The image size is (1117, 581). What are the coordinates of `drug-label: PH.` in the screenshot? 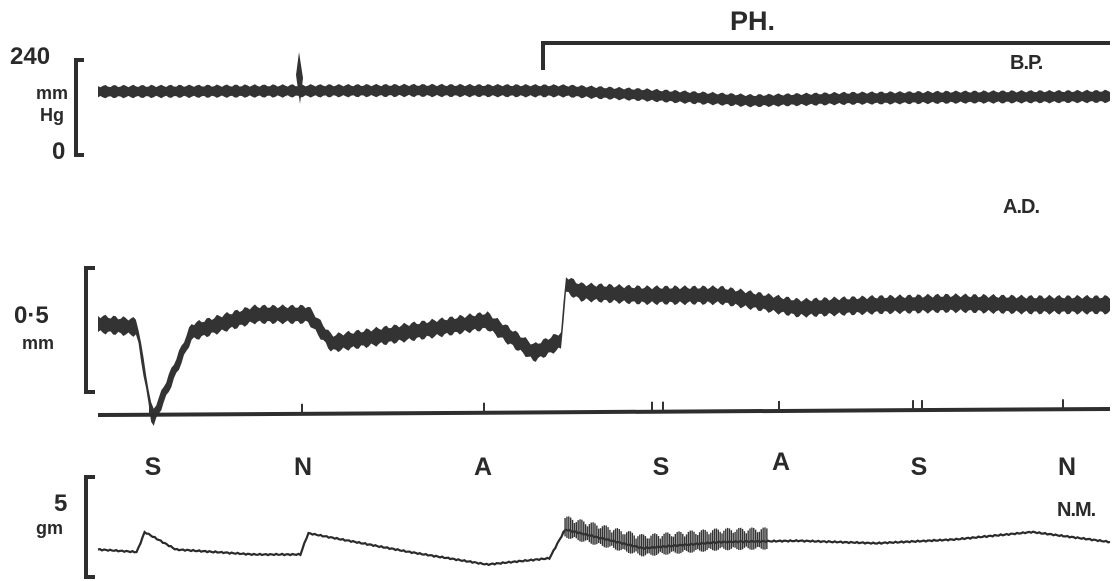 It's located at (753, 21).